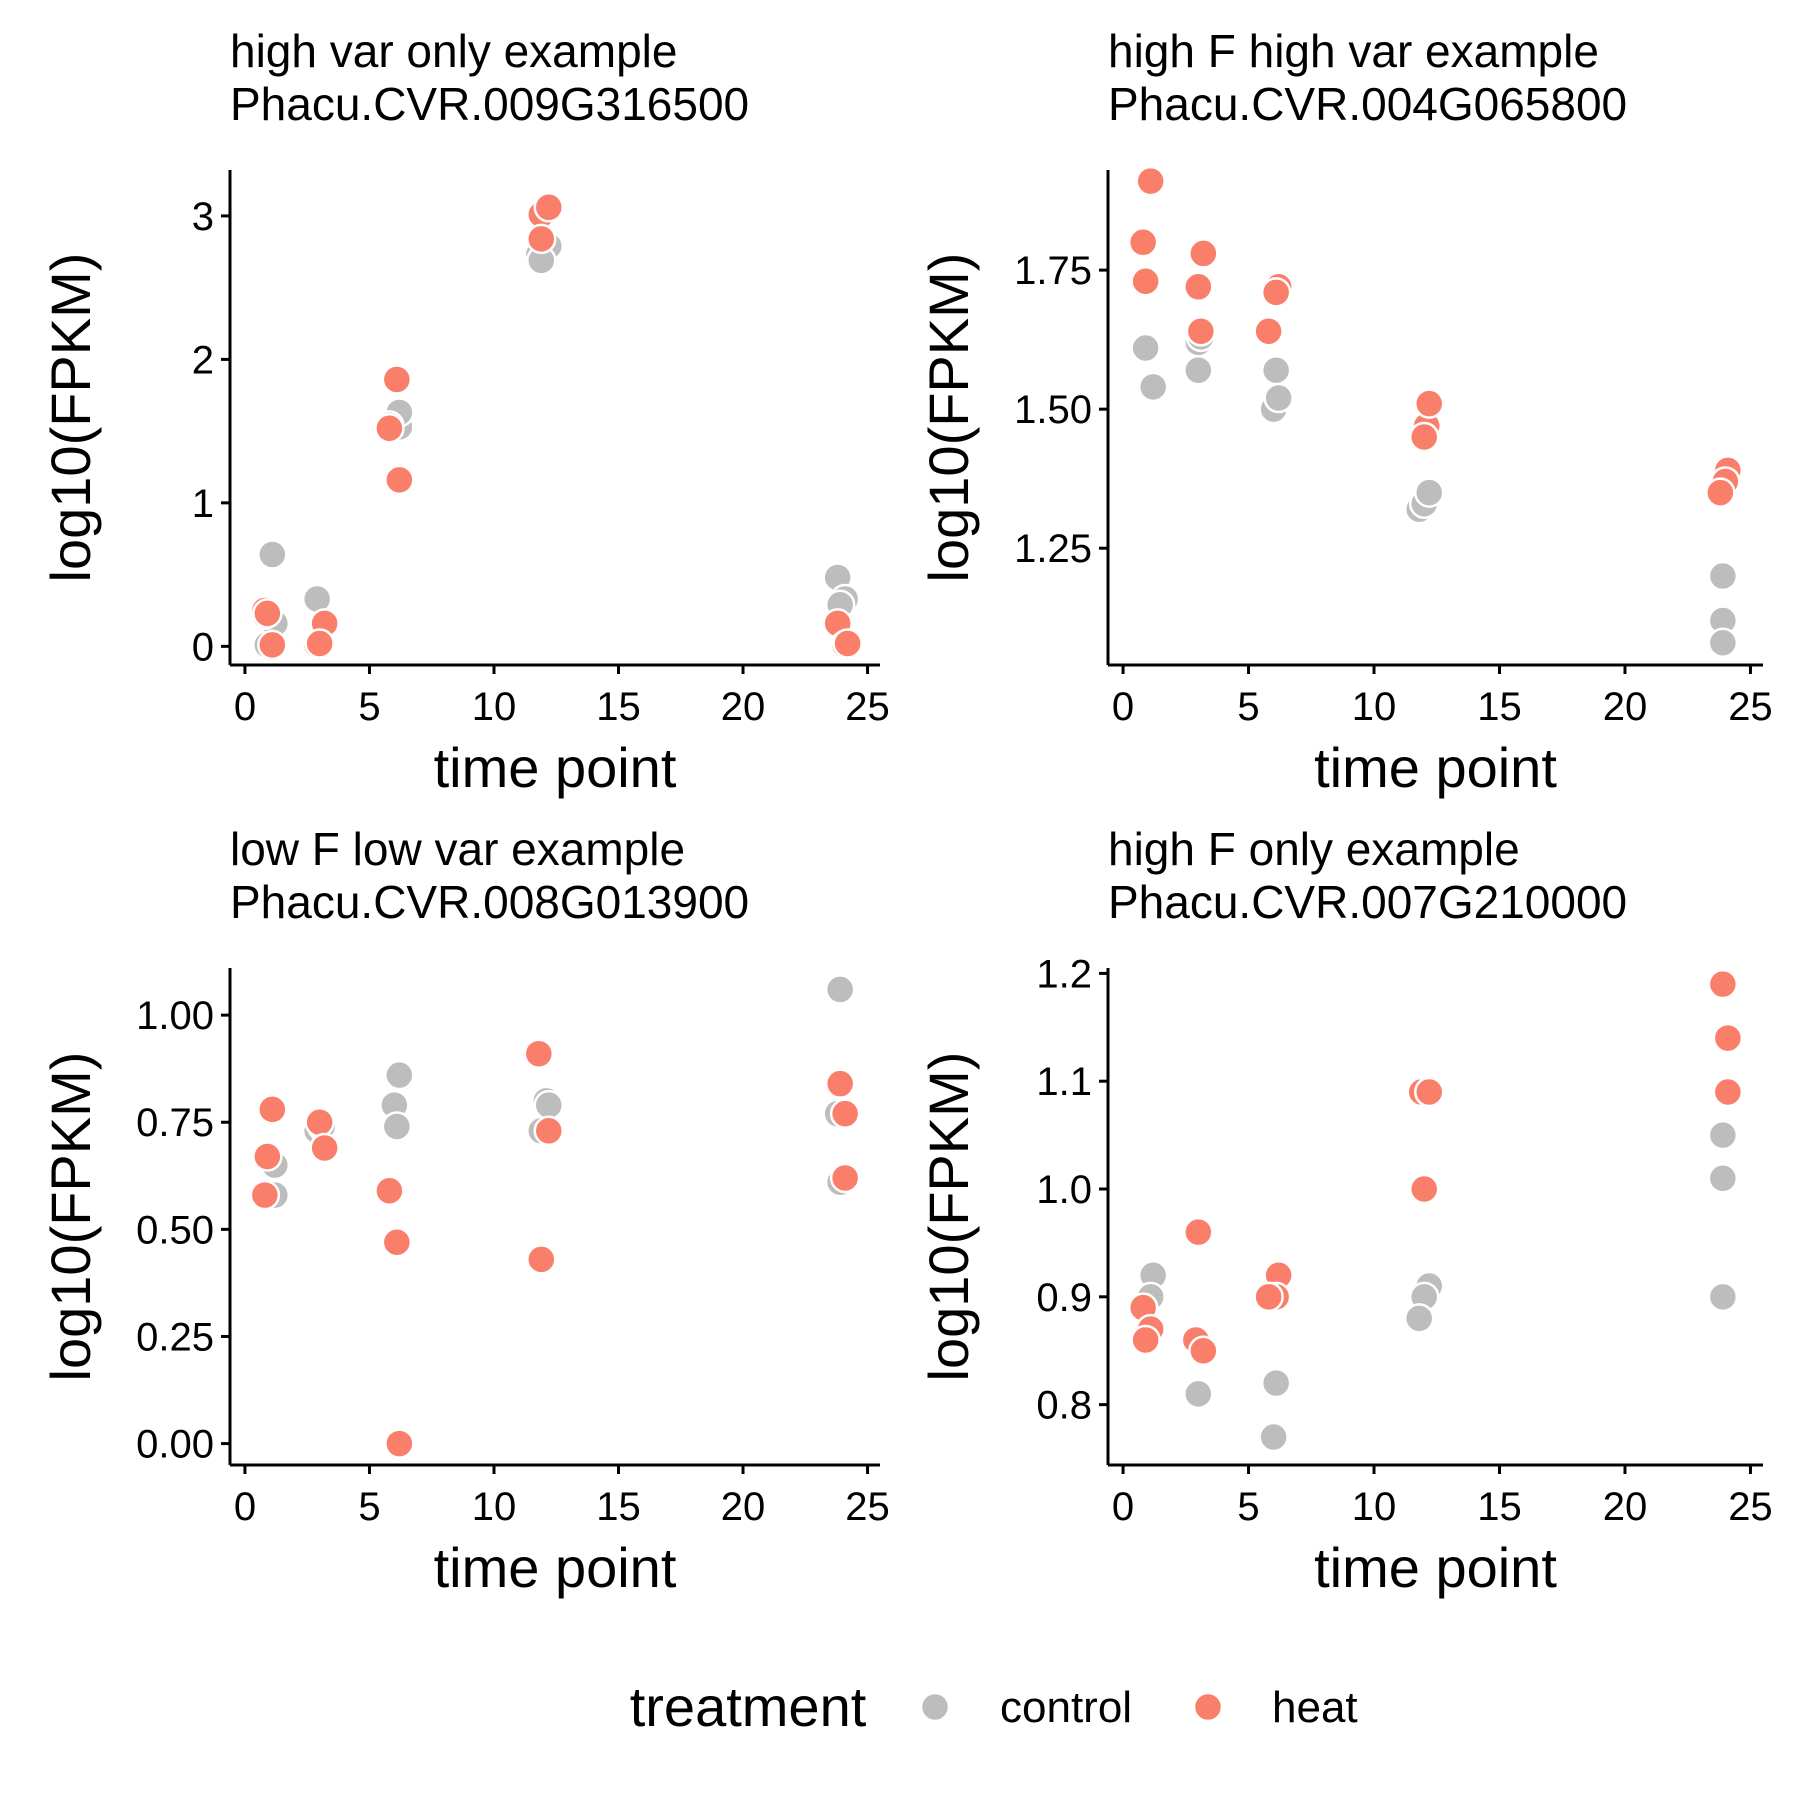 This screenshot has width=1800, height=1800. I want to click on y-tick-label: 3, so click(203, 217).